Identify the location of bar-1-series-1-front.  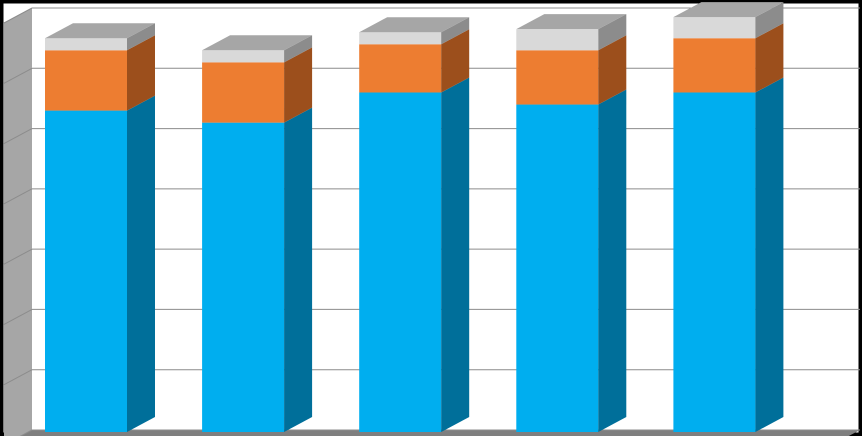
(86, 271).